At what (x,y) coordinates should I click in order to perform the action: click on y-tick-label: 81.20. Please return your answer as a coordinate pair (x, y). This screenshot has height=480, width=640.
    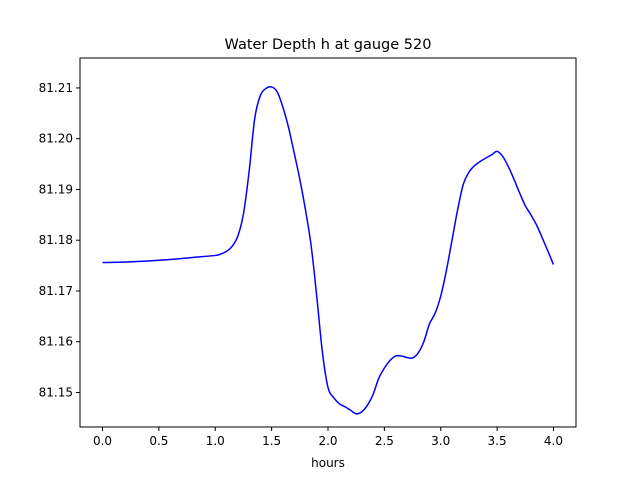
    Looking at the image, I should click on (56, 139).